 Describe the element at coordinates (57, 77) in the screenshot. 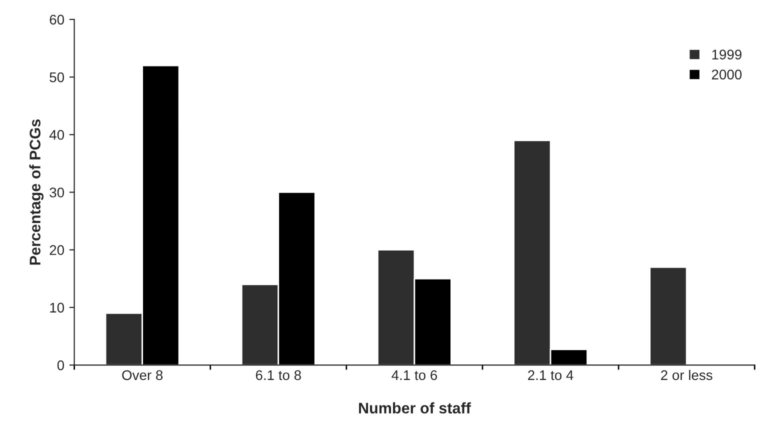

I see `y-tick-label: 50` at that location.